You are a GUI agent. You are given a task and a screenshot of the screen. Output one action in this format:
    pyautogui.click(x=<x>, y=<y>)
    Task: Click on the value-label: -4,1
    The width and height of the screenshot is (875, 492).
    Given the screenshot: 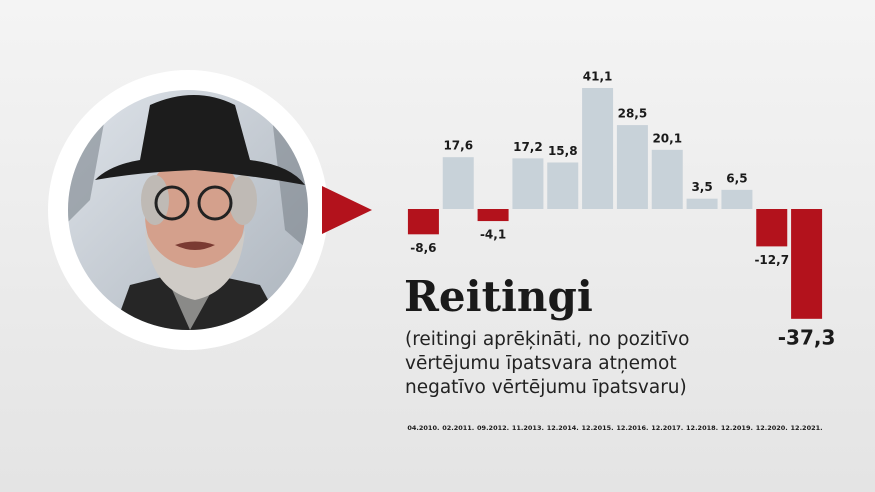 What is the action you would take?
    pyautogui.click(x=493, y=235)
    